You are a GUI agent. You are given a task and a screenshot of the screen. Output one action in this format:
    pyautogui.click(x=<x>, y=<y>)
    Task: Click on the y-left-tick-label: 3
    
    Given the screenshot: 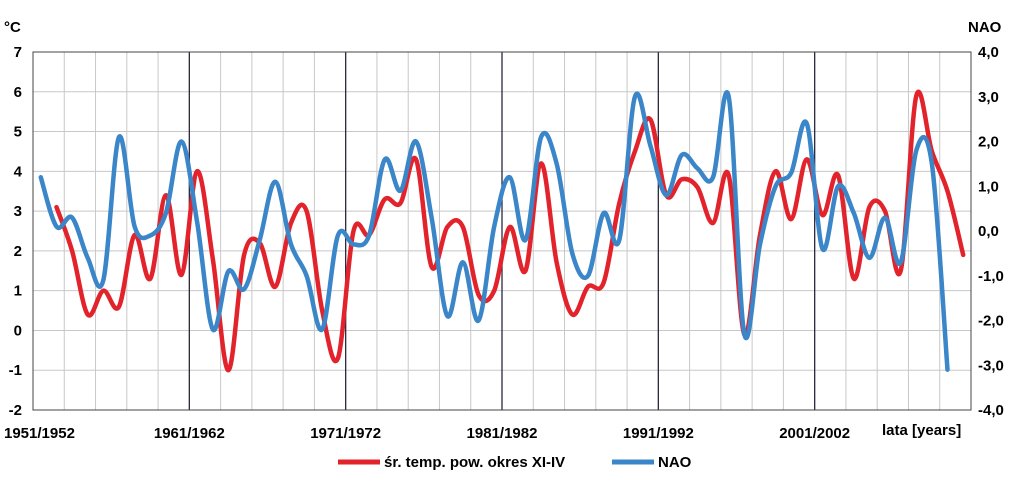 What is the action you would take?
    pyautogui.click(x=18, y=211)
    